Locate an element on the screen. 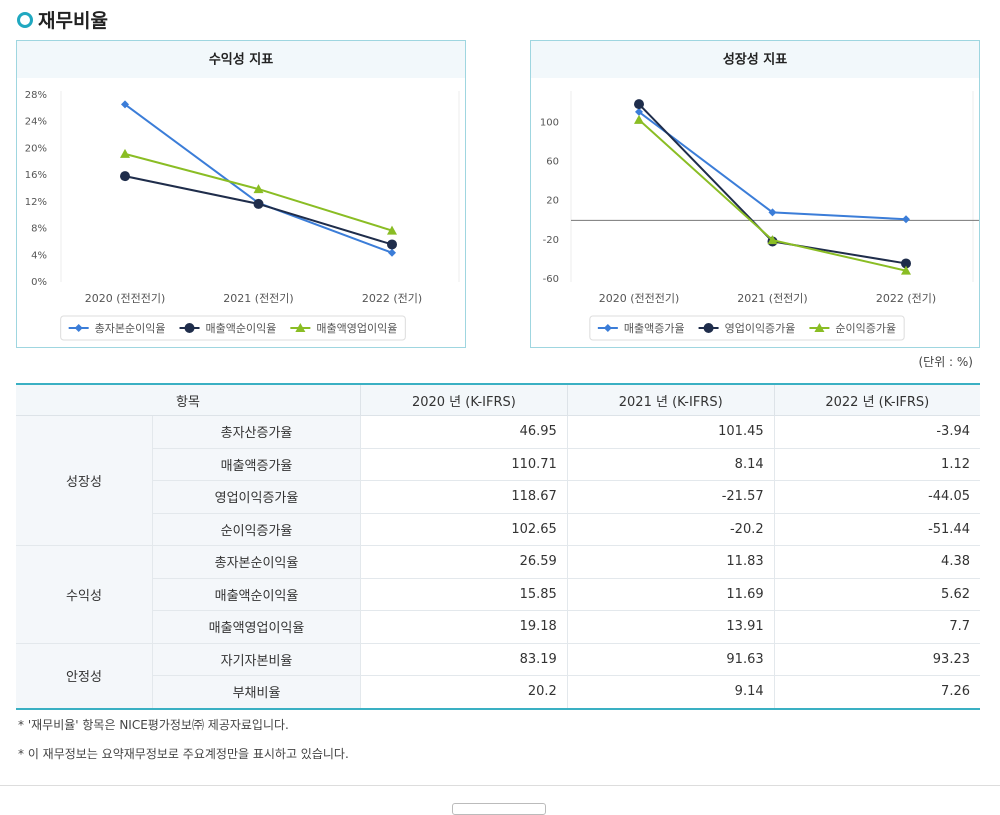 Image resolution: width=1000 pixels, height=815 pixels. legend-label: 총자본순이익율 is located at coordinates (130, 328).